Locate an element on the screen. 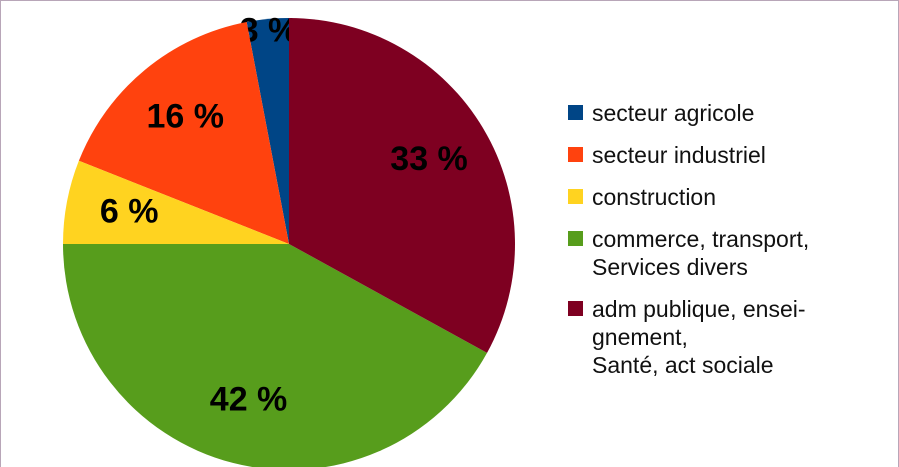 The width and height of the screenshot is (899, 467). value-label: 16 % is located at coordinates (186, 117).